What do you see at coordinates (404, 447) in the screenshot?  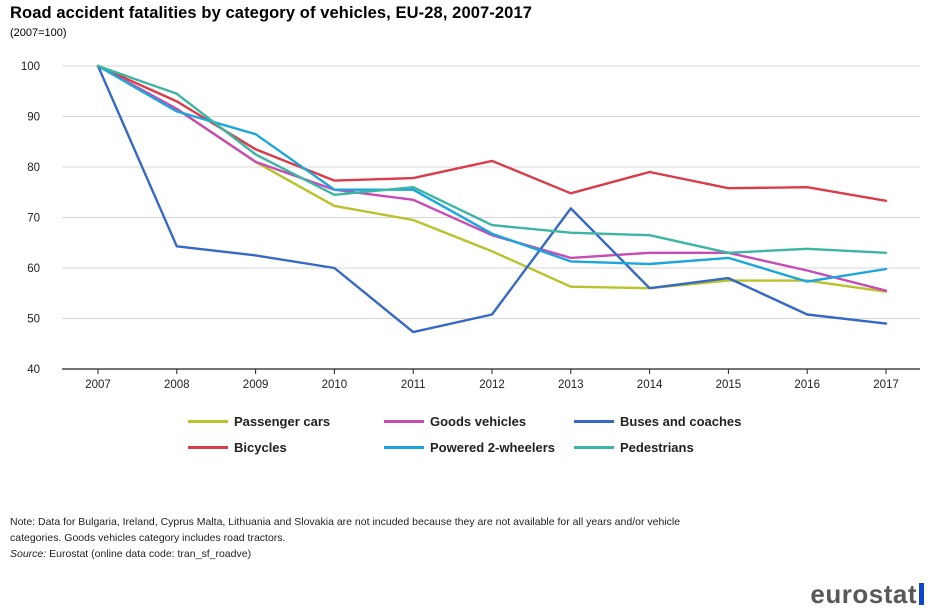 I see `legend-swatch-powered-2-wheelers` at bounding box center [404, 447].